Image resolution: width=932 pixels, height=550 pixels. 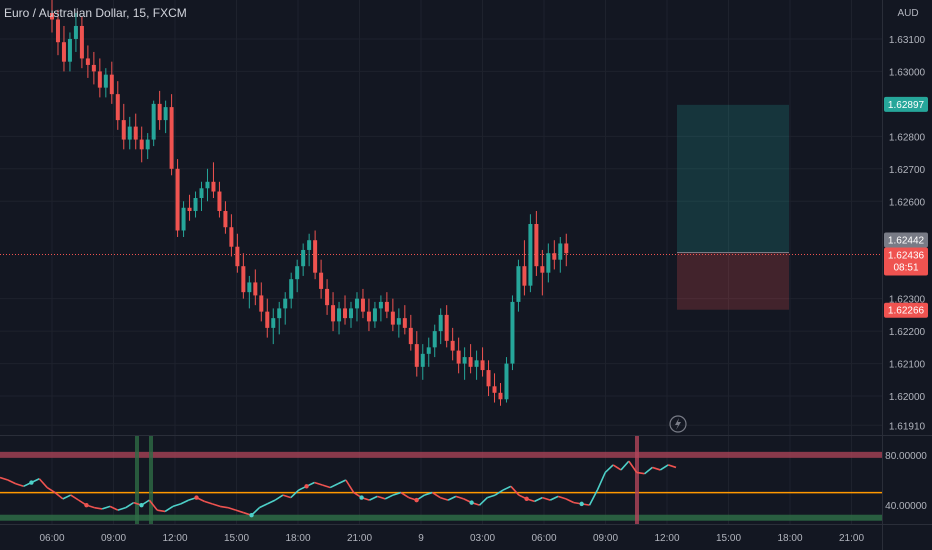 What do you see at coordinates (907, 332) in the screenshot?
I see `price-tick-label: 1.62200` at bounding box center [907, 332].